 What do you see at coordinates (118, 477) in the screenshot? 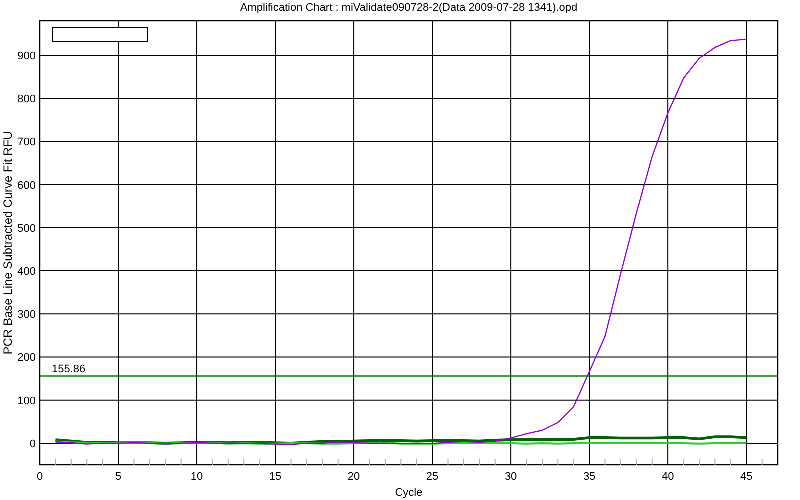
I see `x-tick-label: 5` at bounding box center [118, 477].